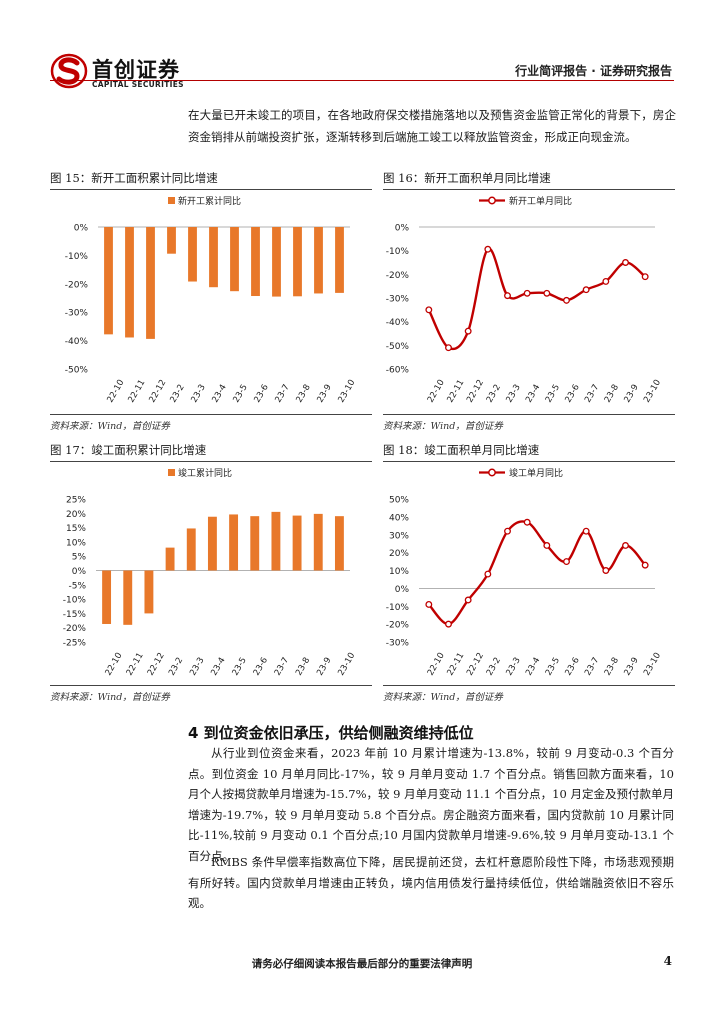  I want to click on legend-label: 竣工单月同比, so click(536, 473).